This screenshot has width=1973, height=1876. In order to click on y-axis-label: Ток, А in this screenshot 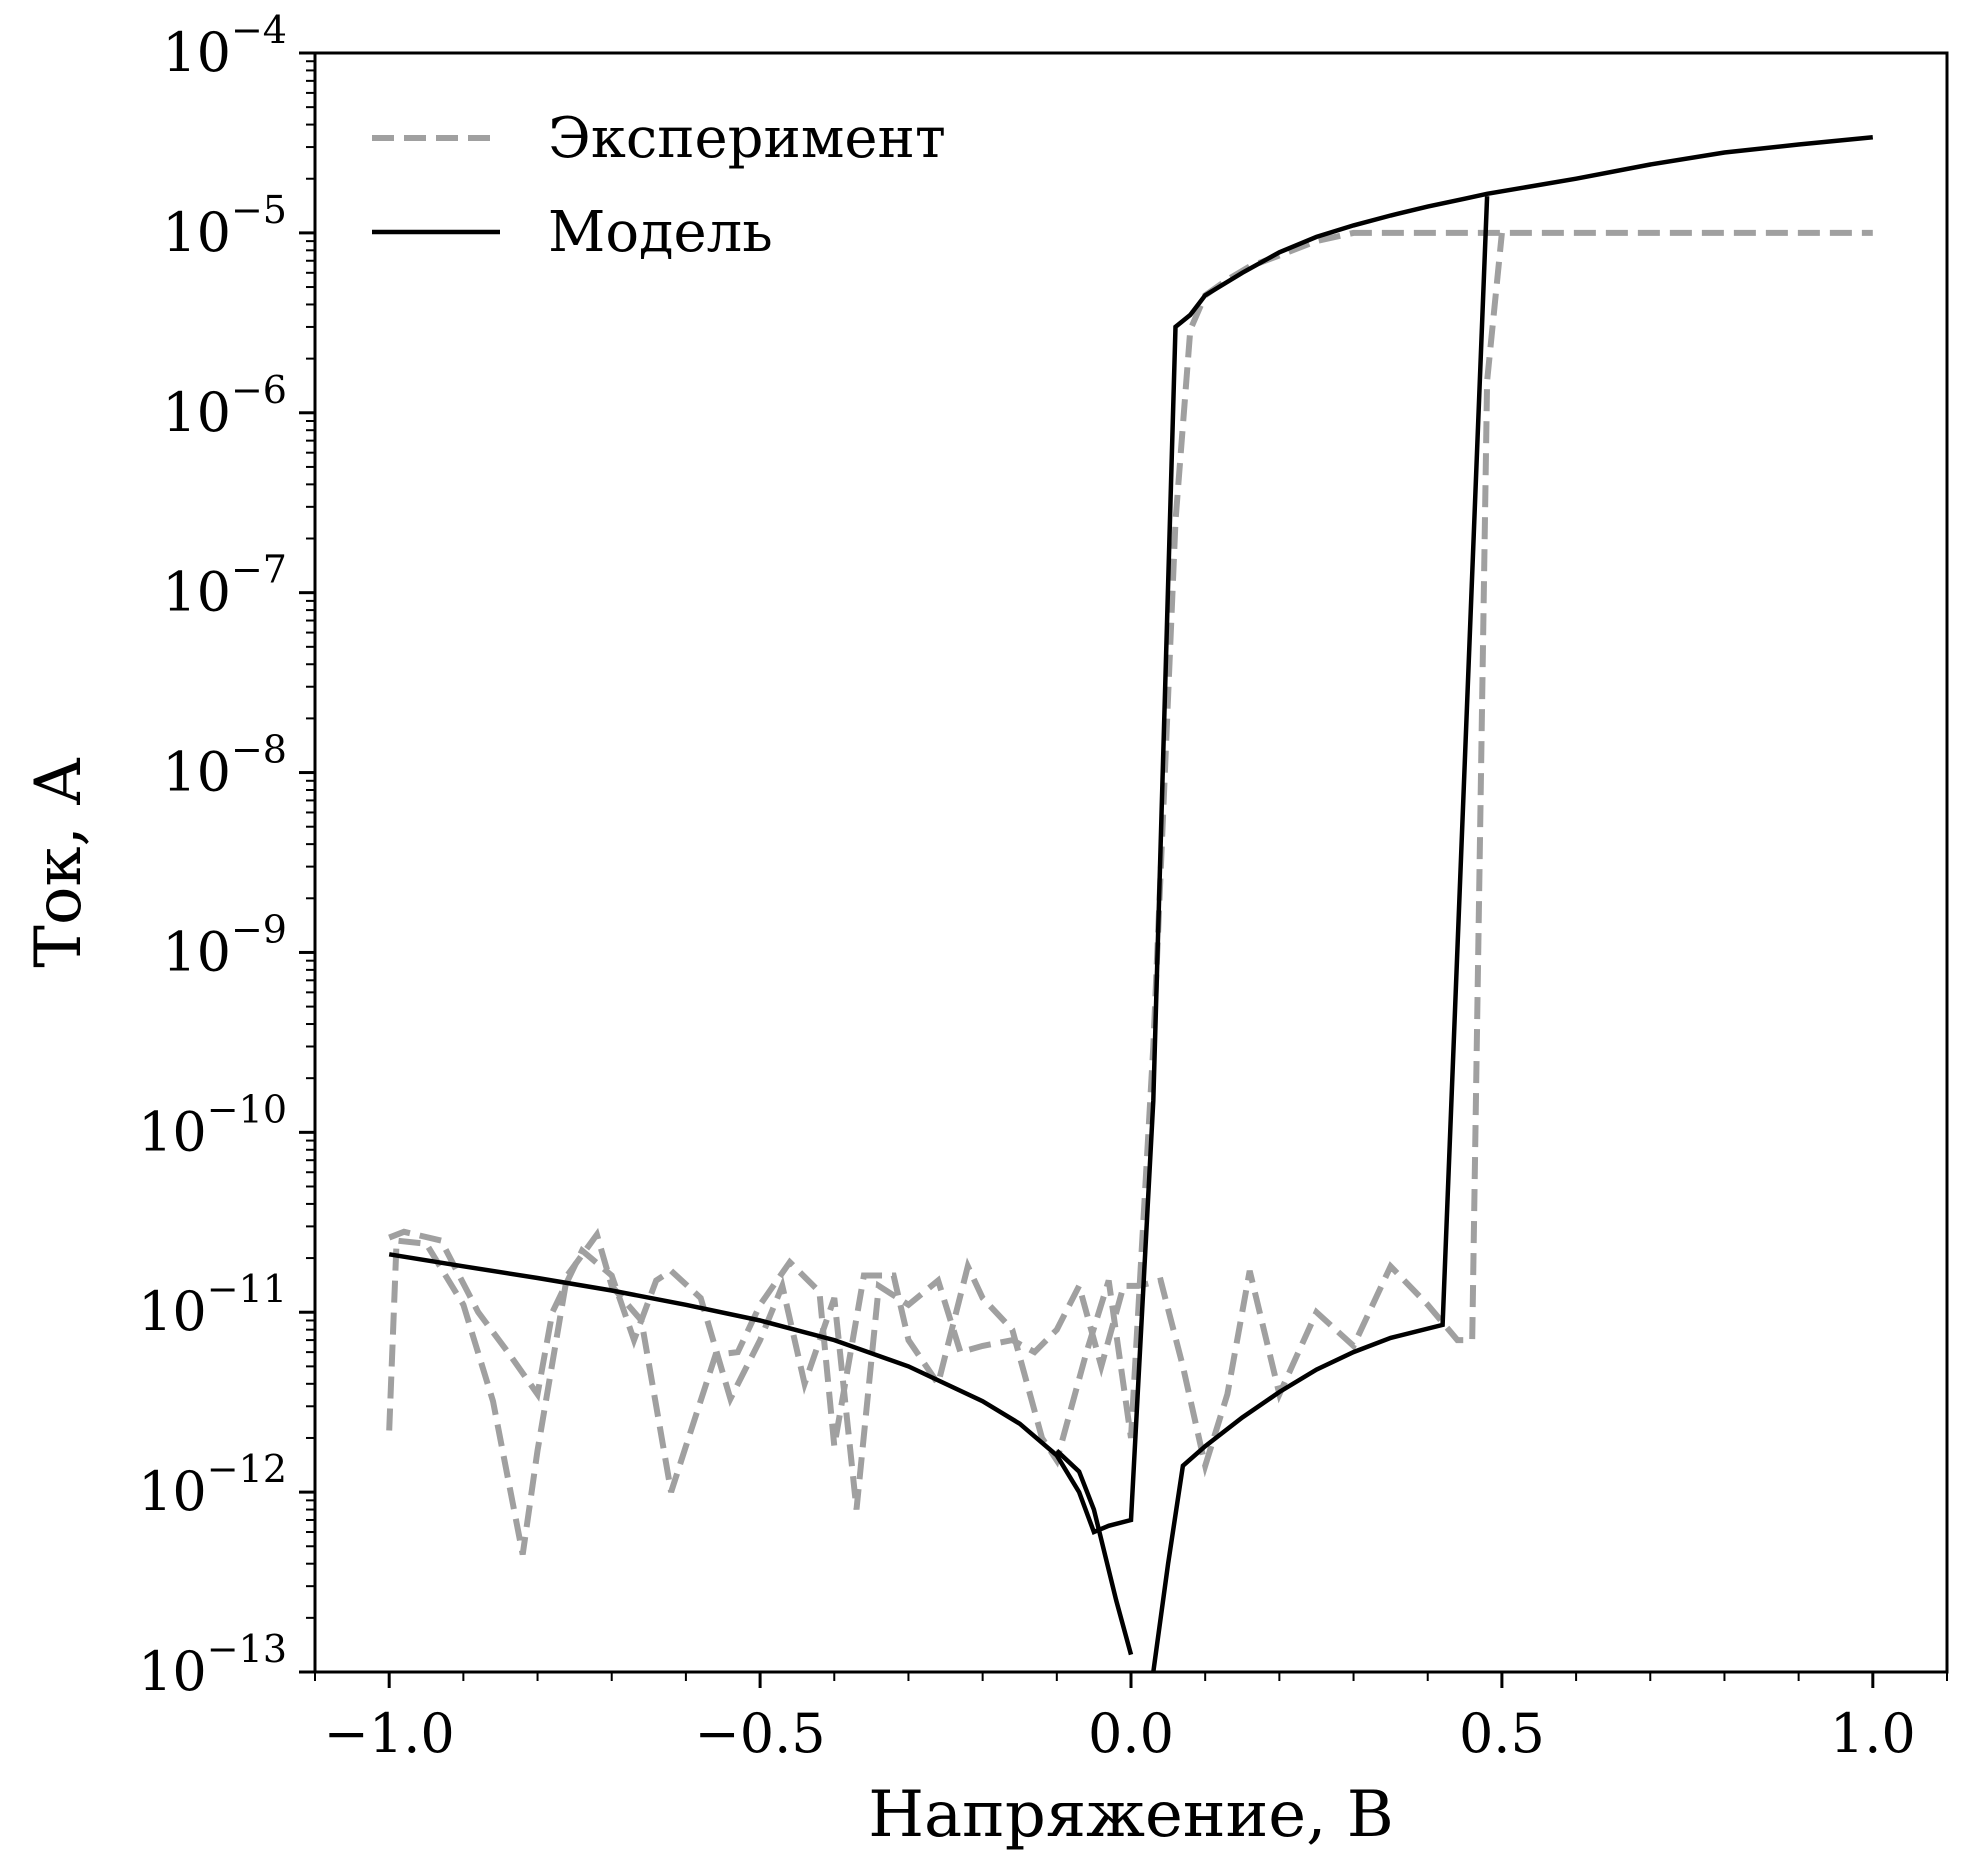, I will do `click(59, 862)`.